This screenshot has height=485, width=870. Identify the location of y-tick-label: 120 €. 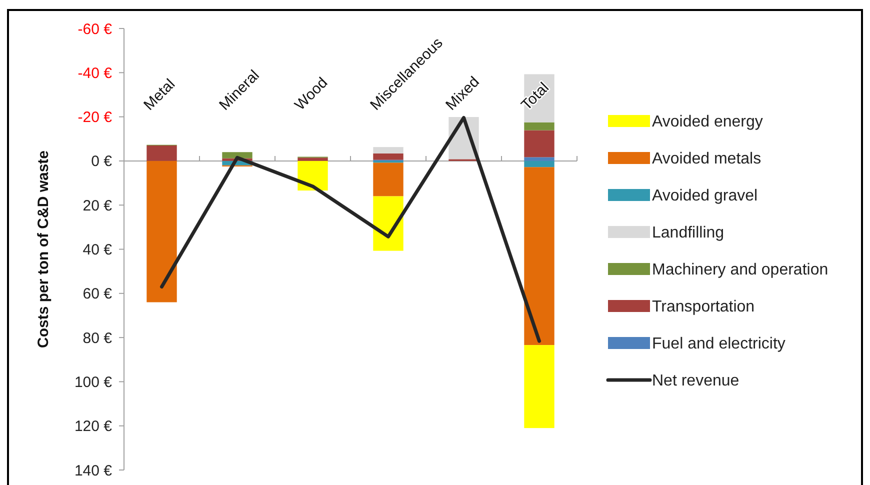
(93, 427).